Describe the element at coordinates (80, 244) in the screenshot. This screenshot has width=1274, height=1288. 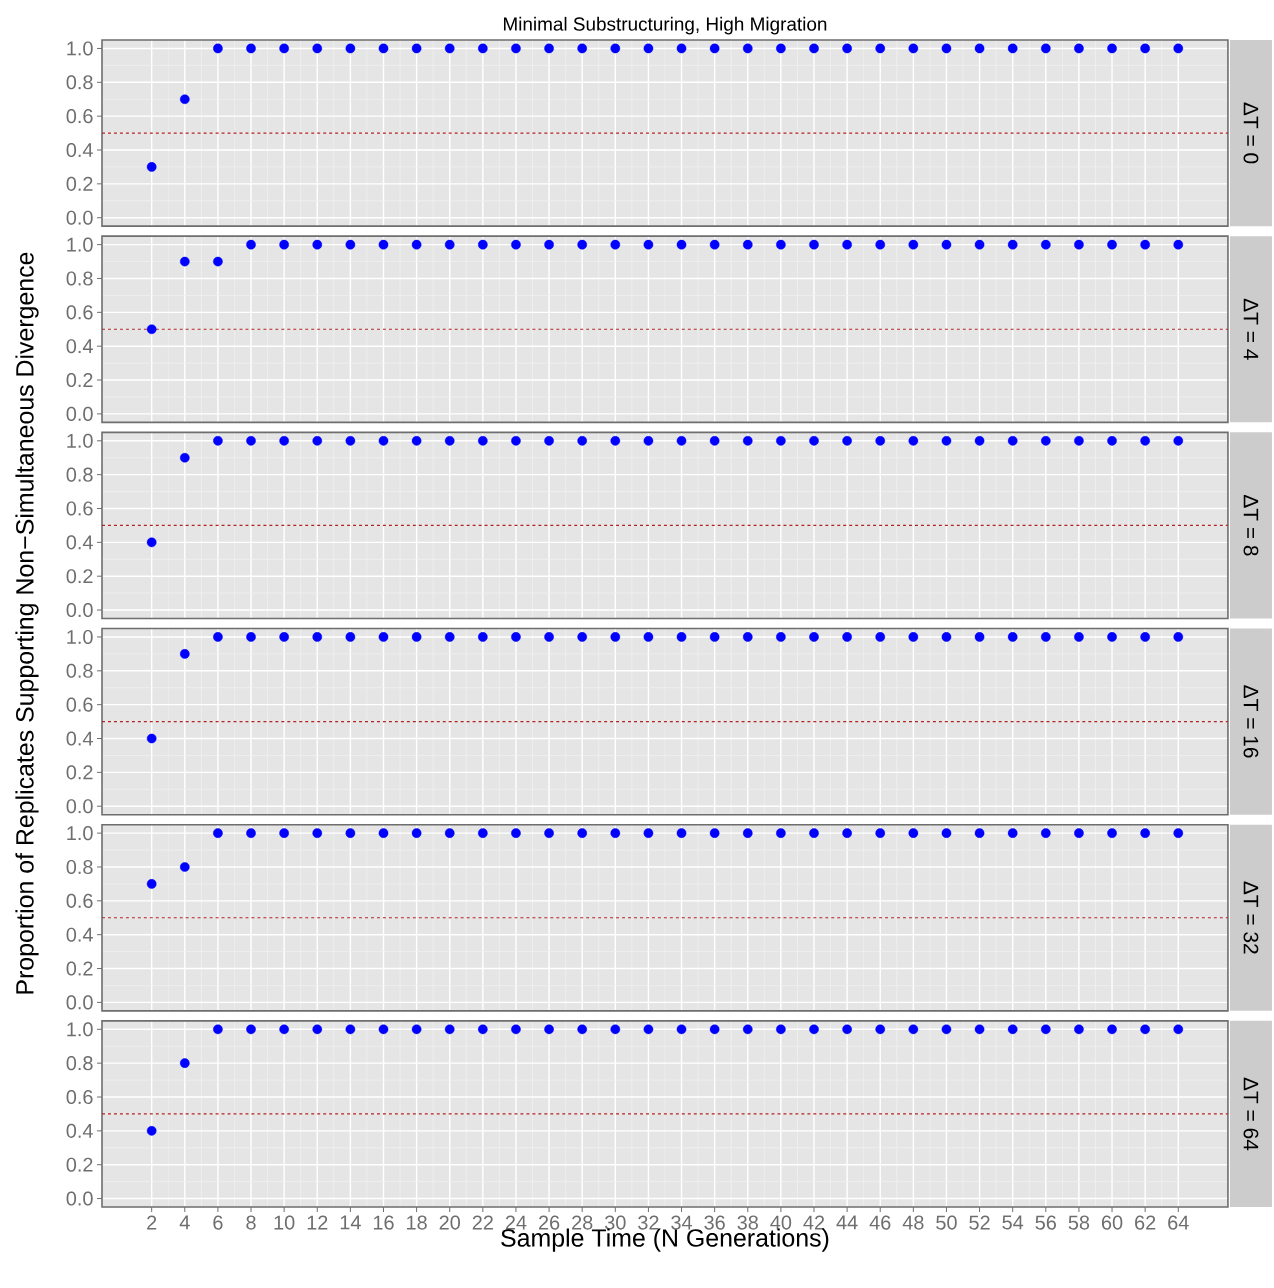
I see `y-tick-label: 1.0` at that location.